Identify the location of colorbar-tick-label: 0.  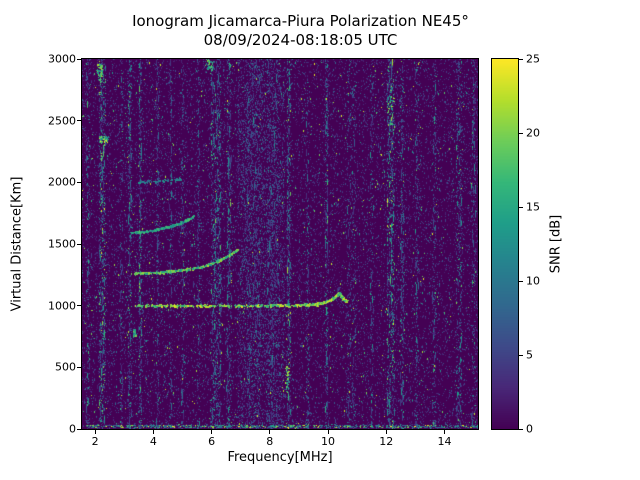
(529, 429).